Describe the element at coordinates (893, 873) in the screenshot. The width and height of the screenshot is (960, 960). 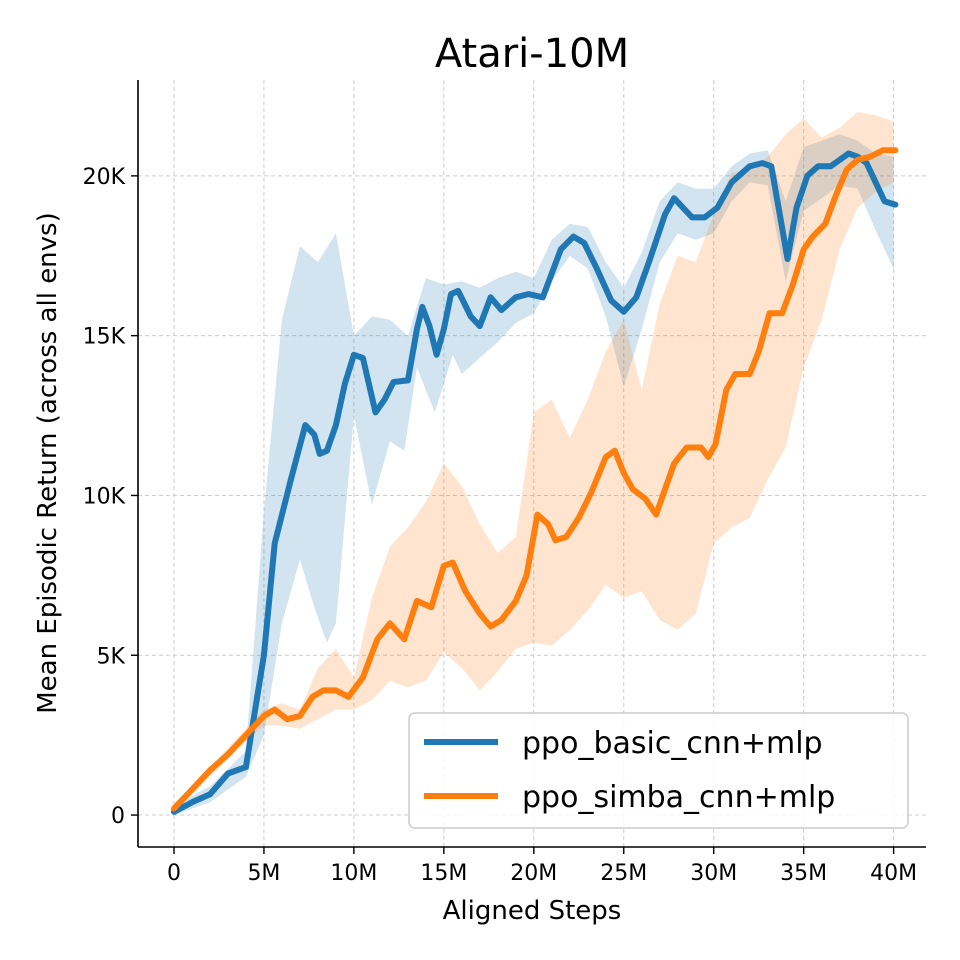
I see `x-tick-label: 40M` at that location.